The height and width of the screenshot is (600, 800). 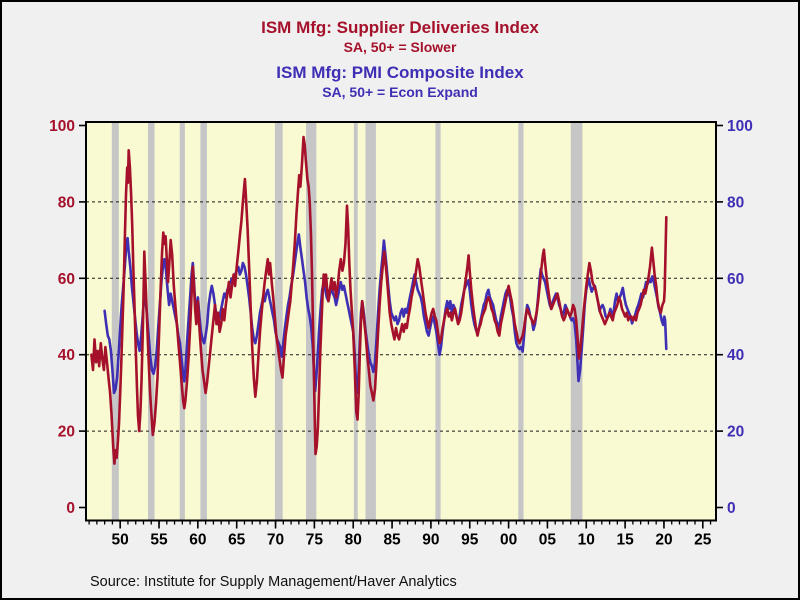 What do you see at coordinates (159, 540) in the screenshot?
I see `x-tick-label: 55` at bounding box center [159, 540].